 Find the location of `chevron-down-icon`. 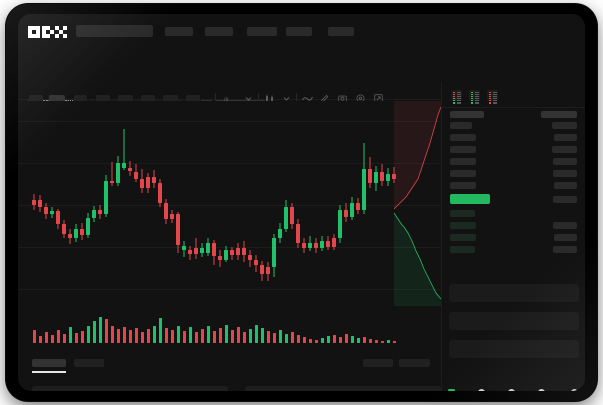

chevron-down-icon is located at coordinates (248, 98).